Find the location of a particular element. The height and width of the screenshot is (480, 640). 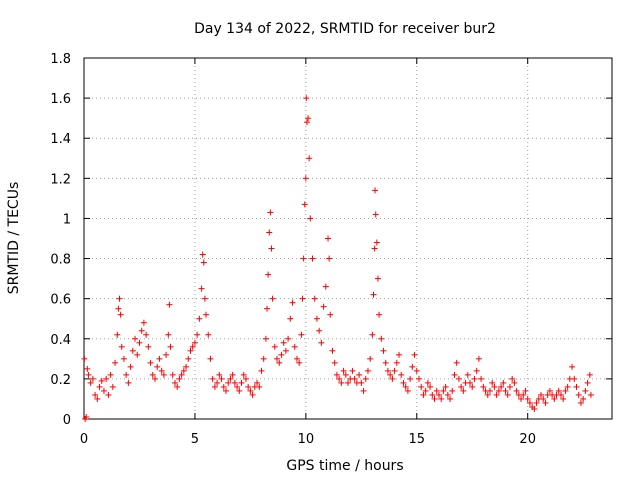

y-tick-label: 0.6 is located at coordinates (60, 300).